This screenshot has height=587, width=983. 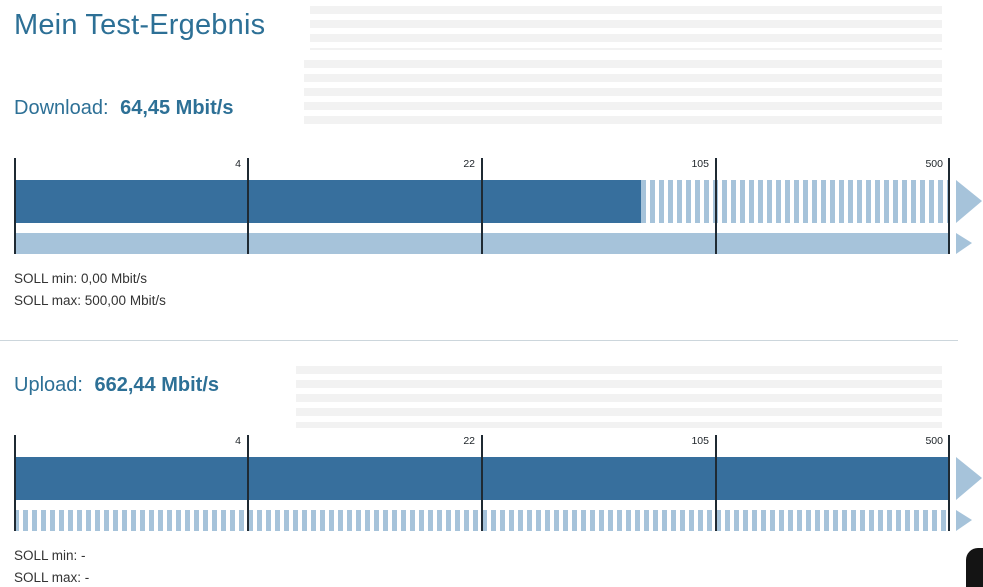 What do you see at coordinates (61, 108) in the screenshot?
I see `download-label: Download:` at bounding box center [61, 108].